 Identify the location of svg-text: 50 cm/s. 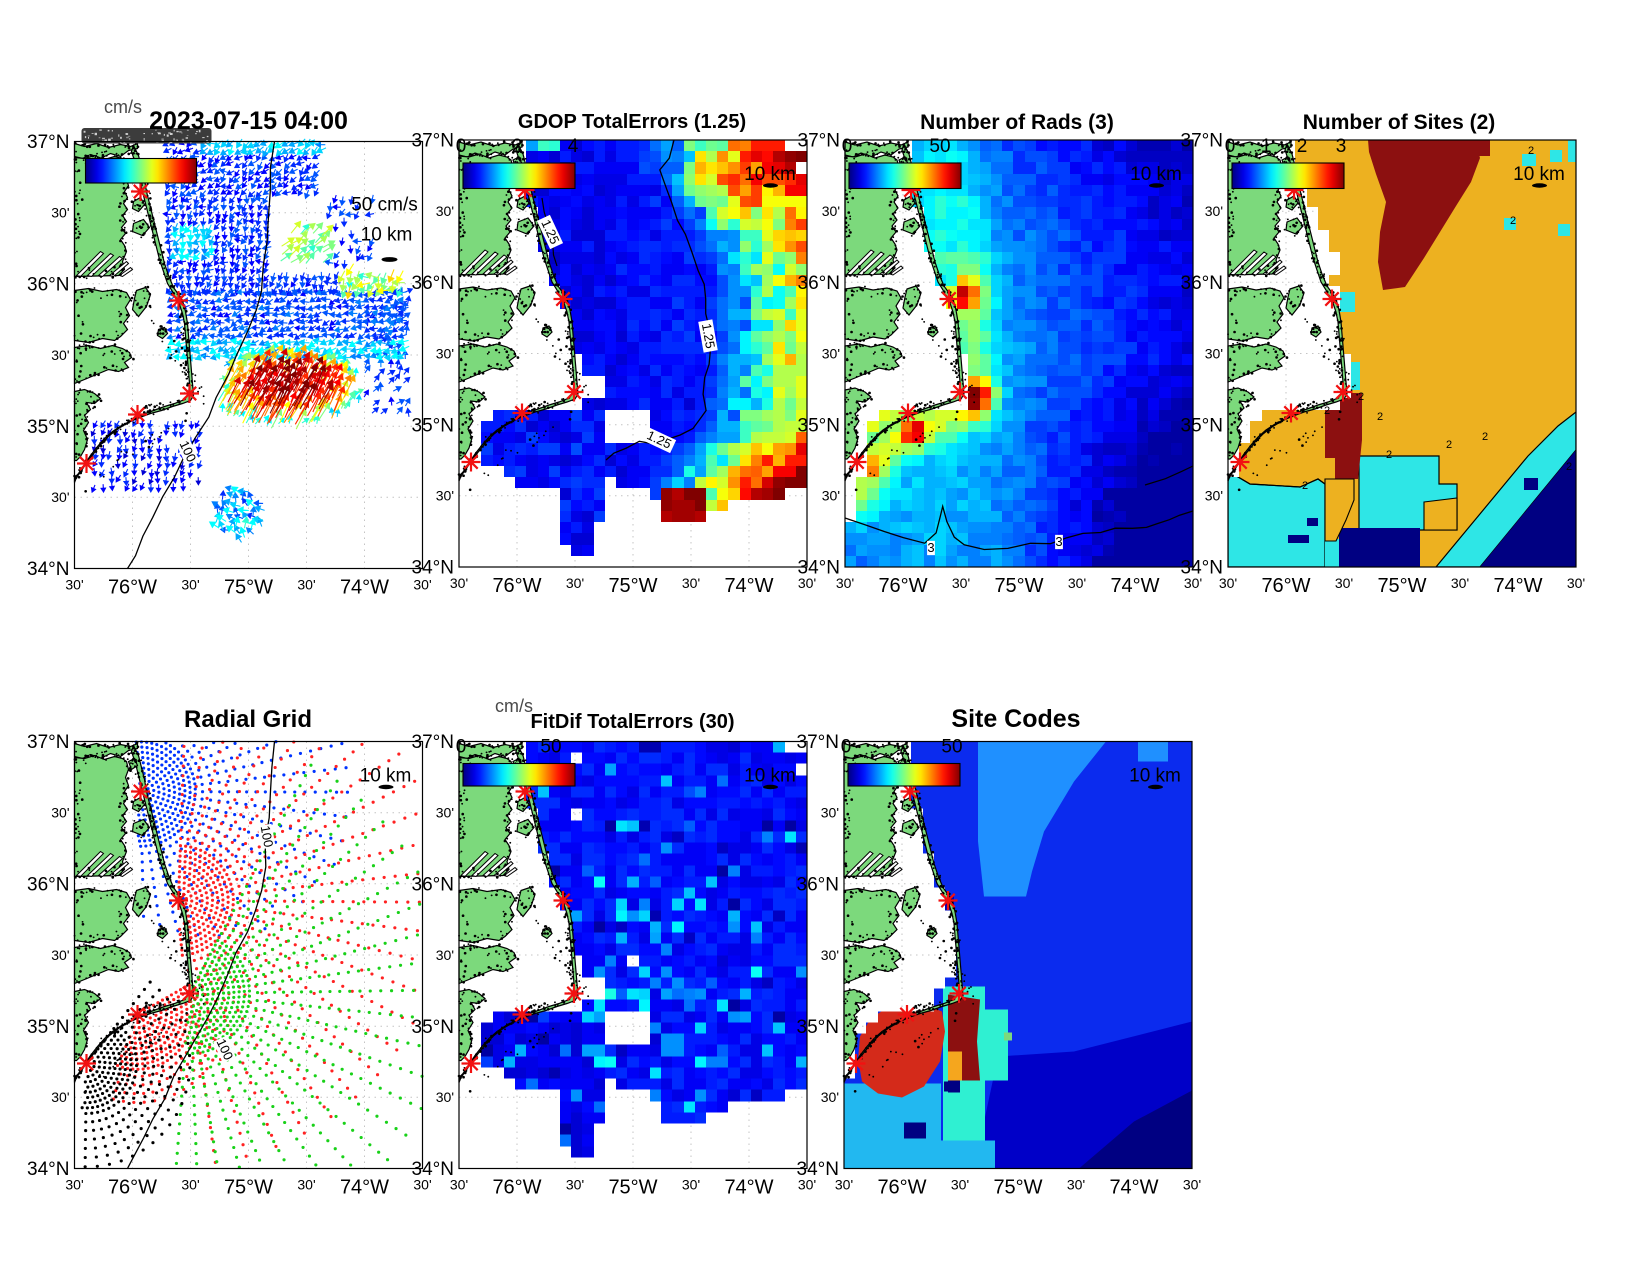
(384, 205).